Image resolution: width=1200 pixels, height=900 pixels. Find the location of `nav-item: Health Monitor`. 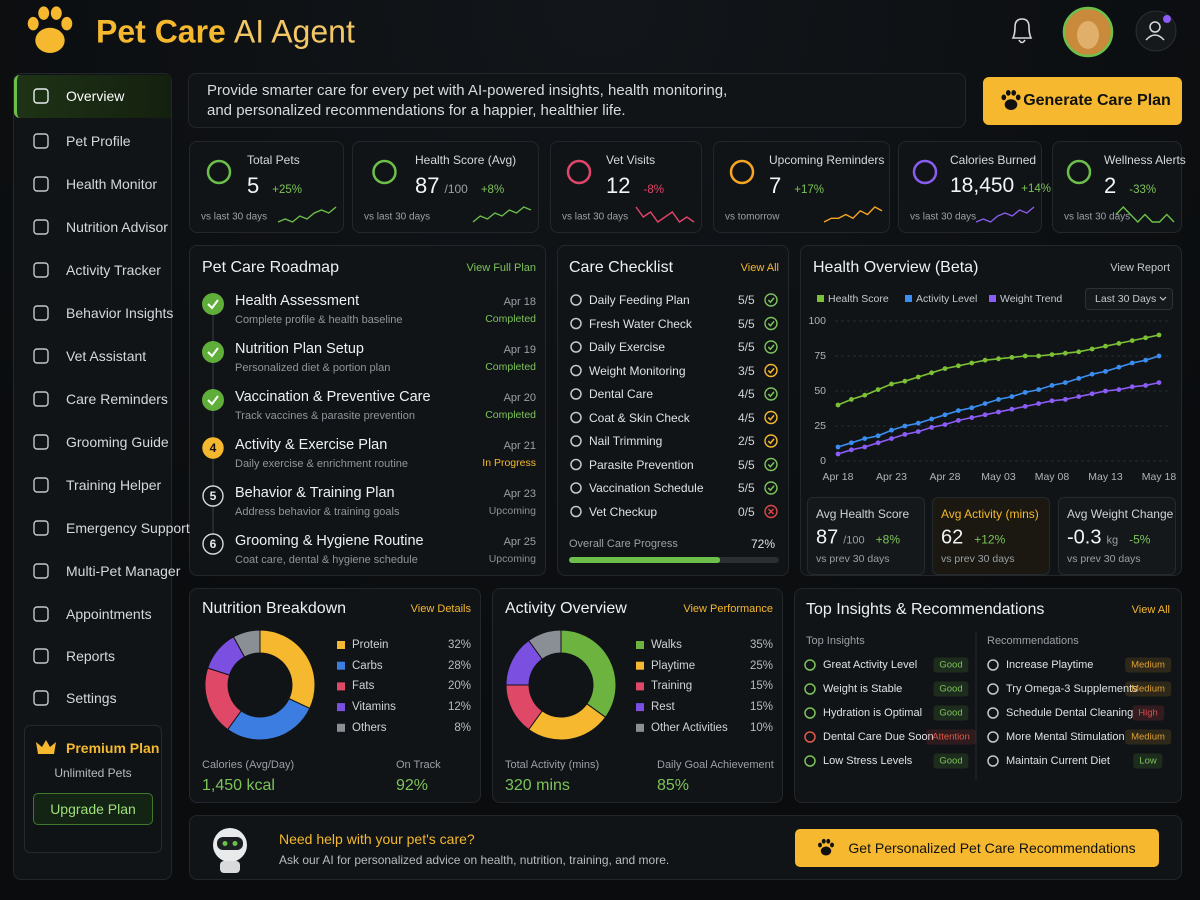

nav-item: Health Monitor is located at coordinates (112, 184).